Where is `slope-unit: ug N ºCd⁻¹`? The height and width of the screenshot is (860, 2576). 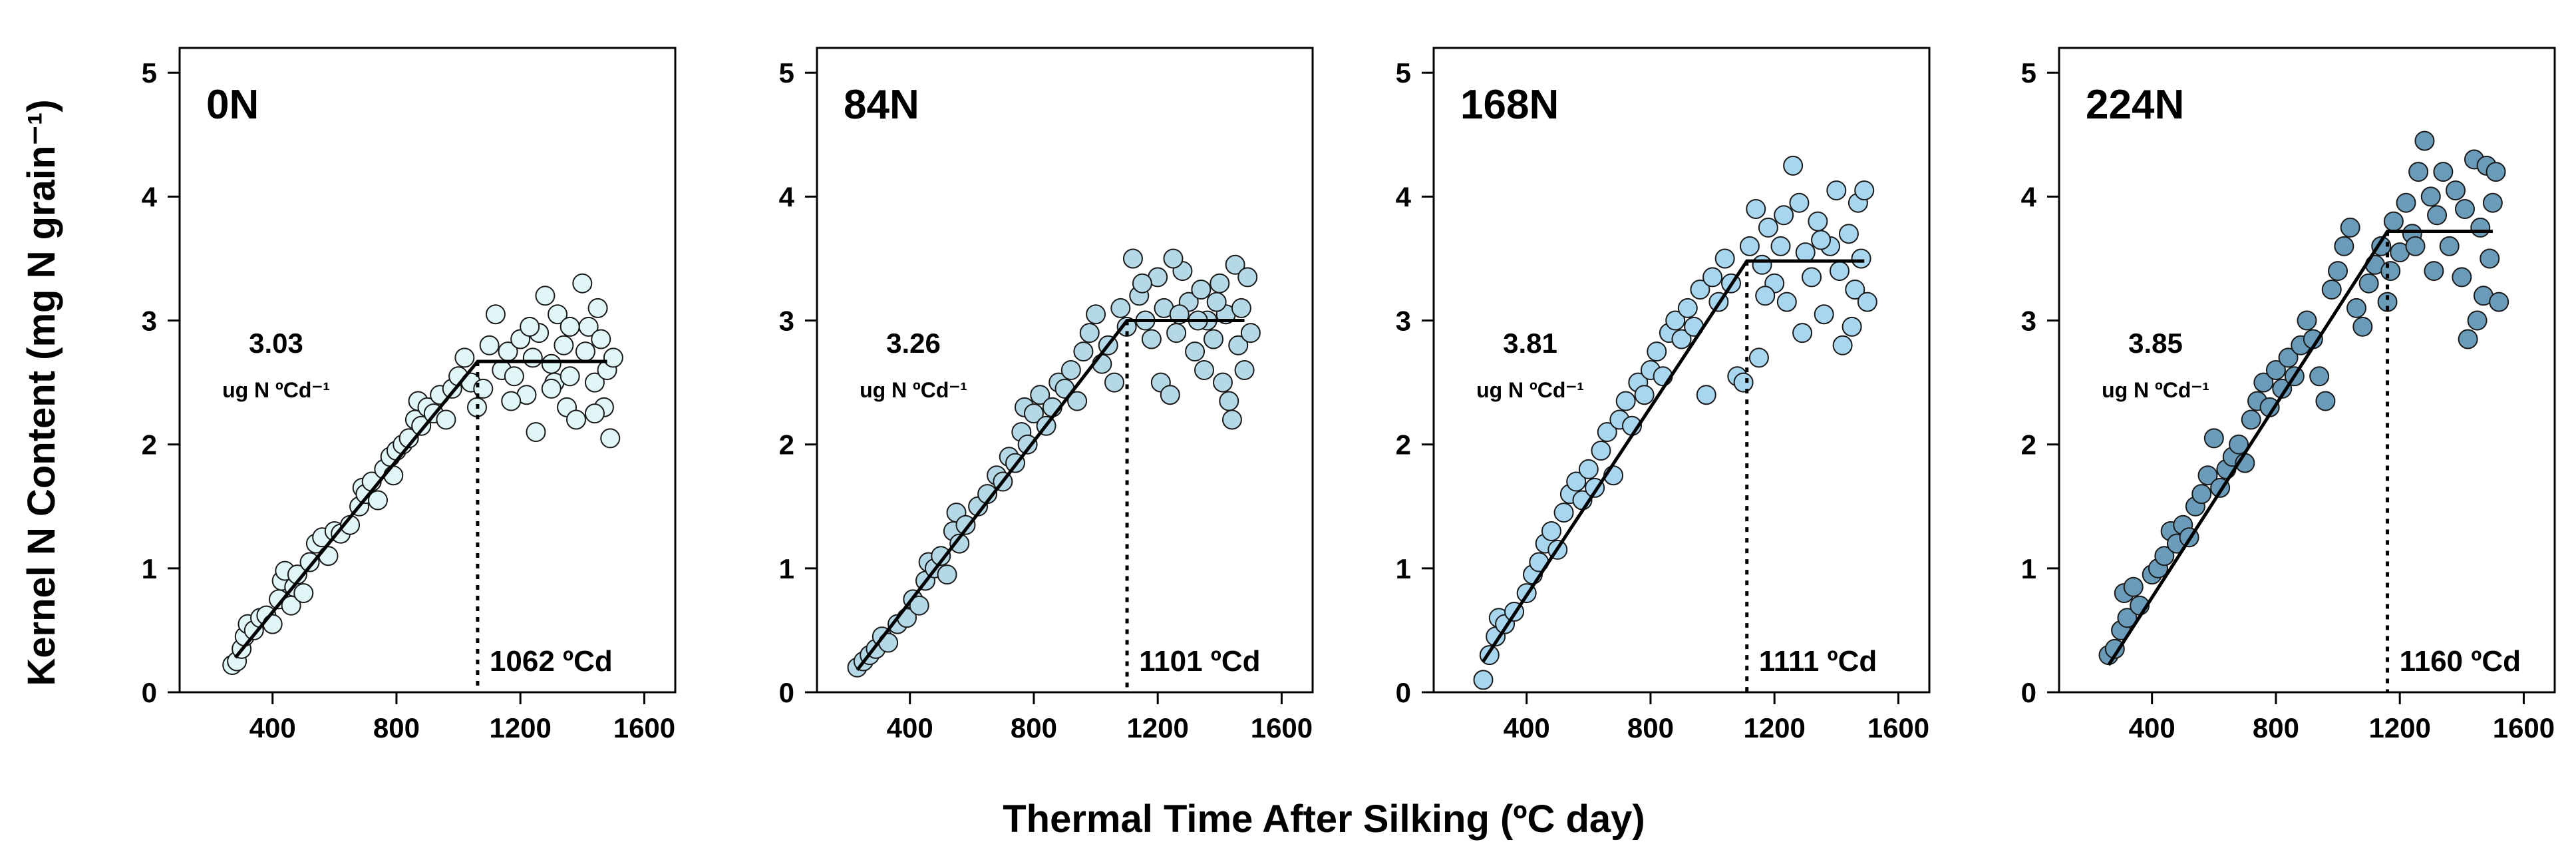 slope-unit: ug N ºCd⁻¹ is located at coordinates (1530, 390).